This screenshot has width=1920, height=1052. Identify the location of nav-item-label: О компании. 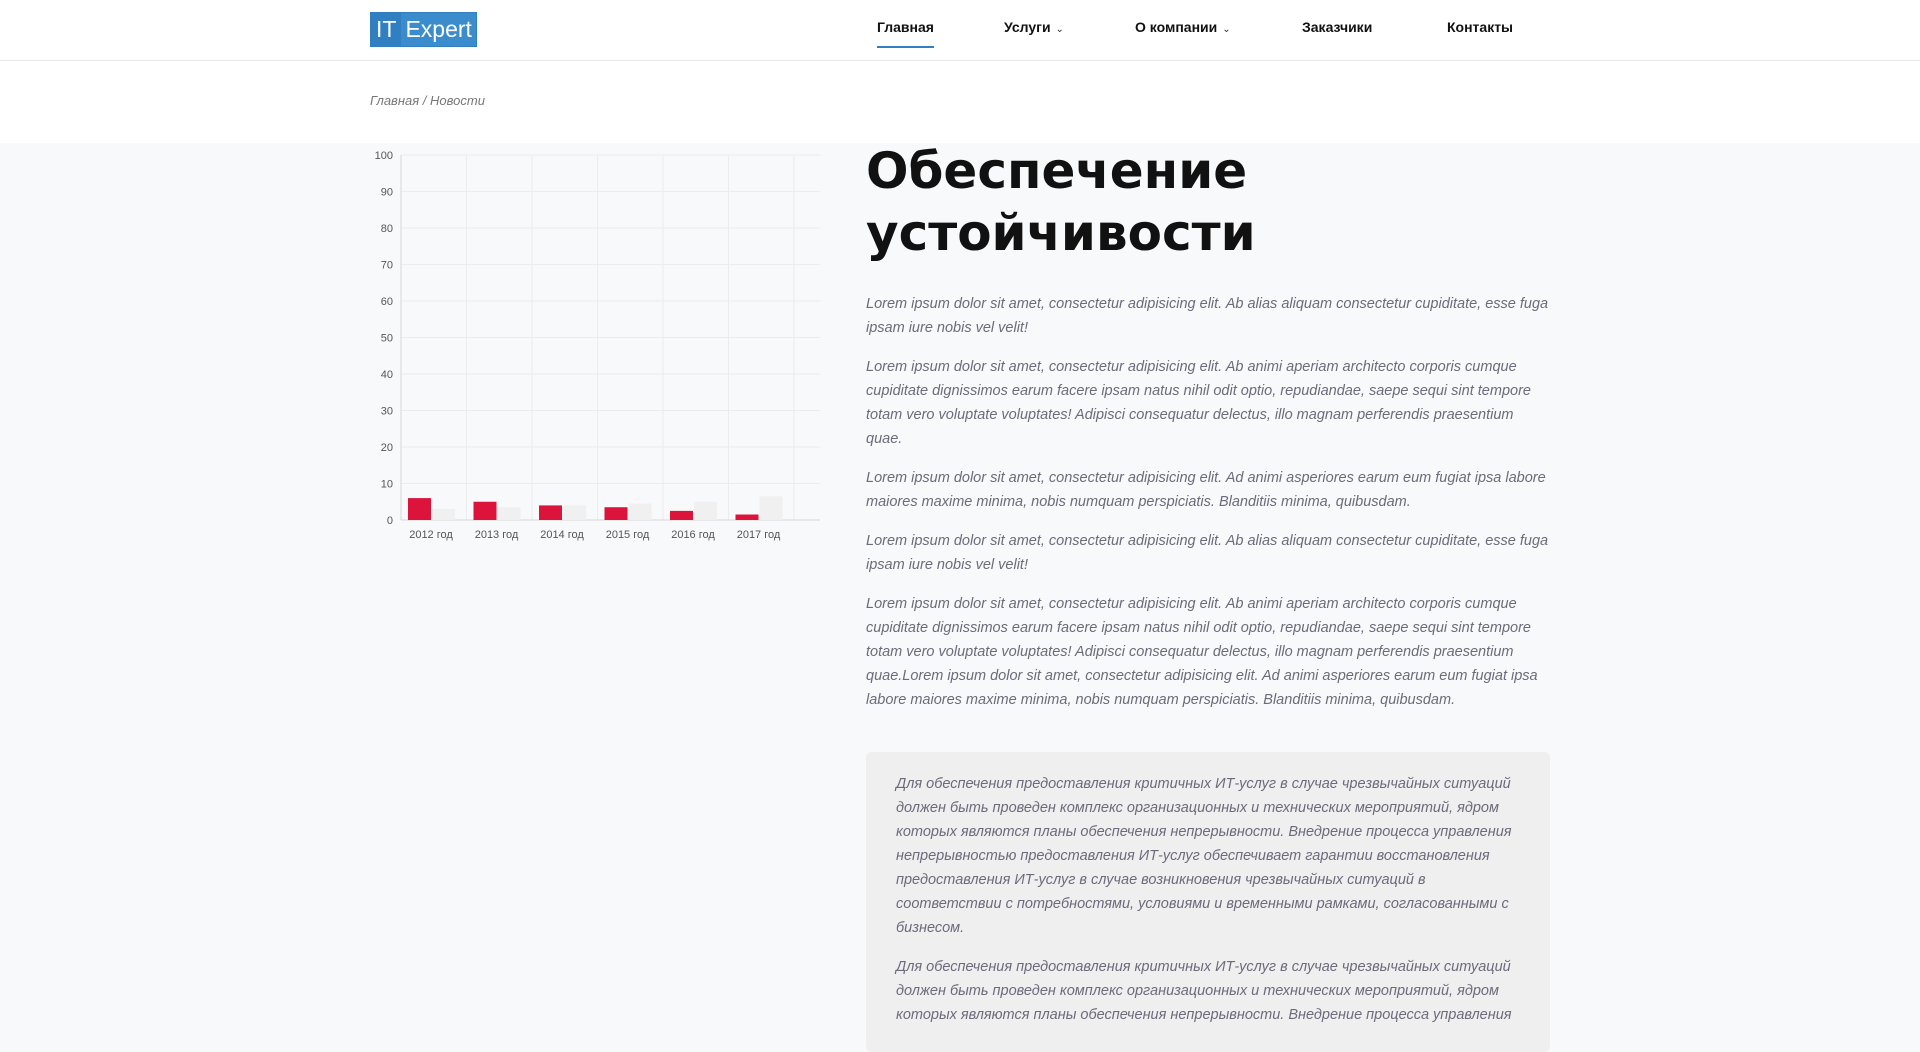
(1176, 27).